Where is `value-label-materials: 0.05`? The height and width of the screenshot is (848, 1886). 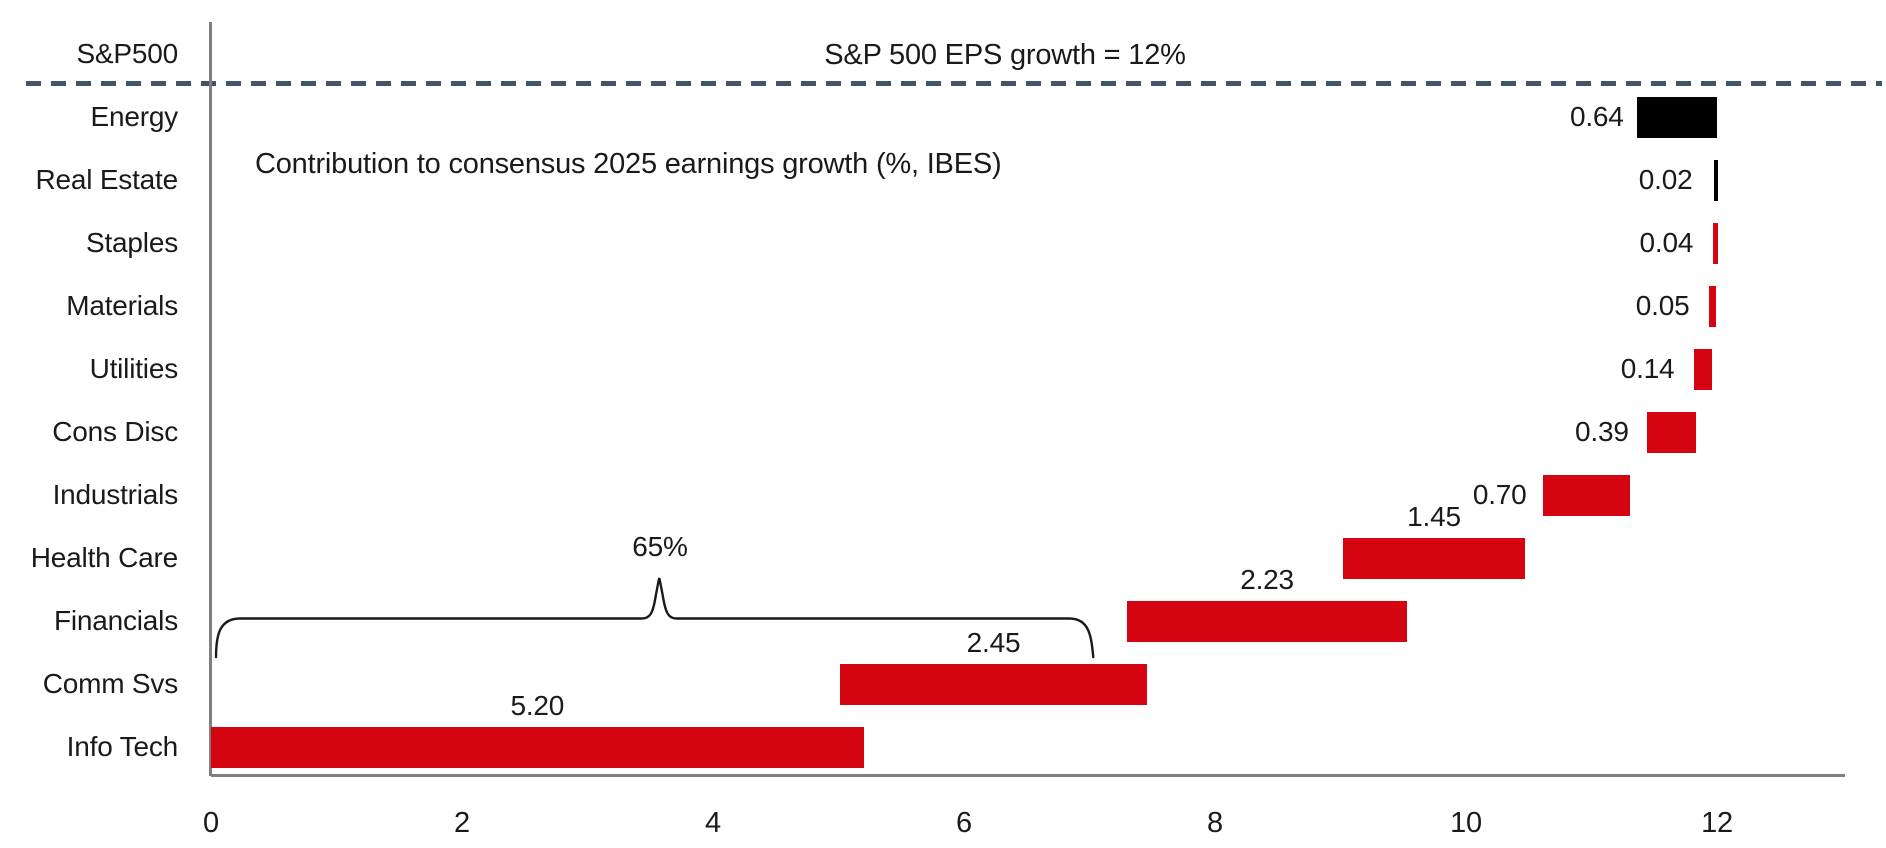 value-label-materials: 0.05 is located at coordinates (1662, 305).